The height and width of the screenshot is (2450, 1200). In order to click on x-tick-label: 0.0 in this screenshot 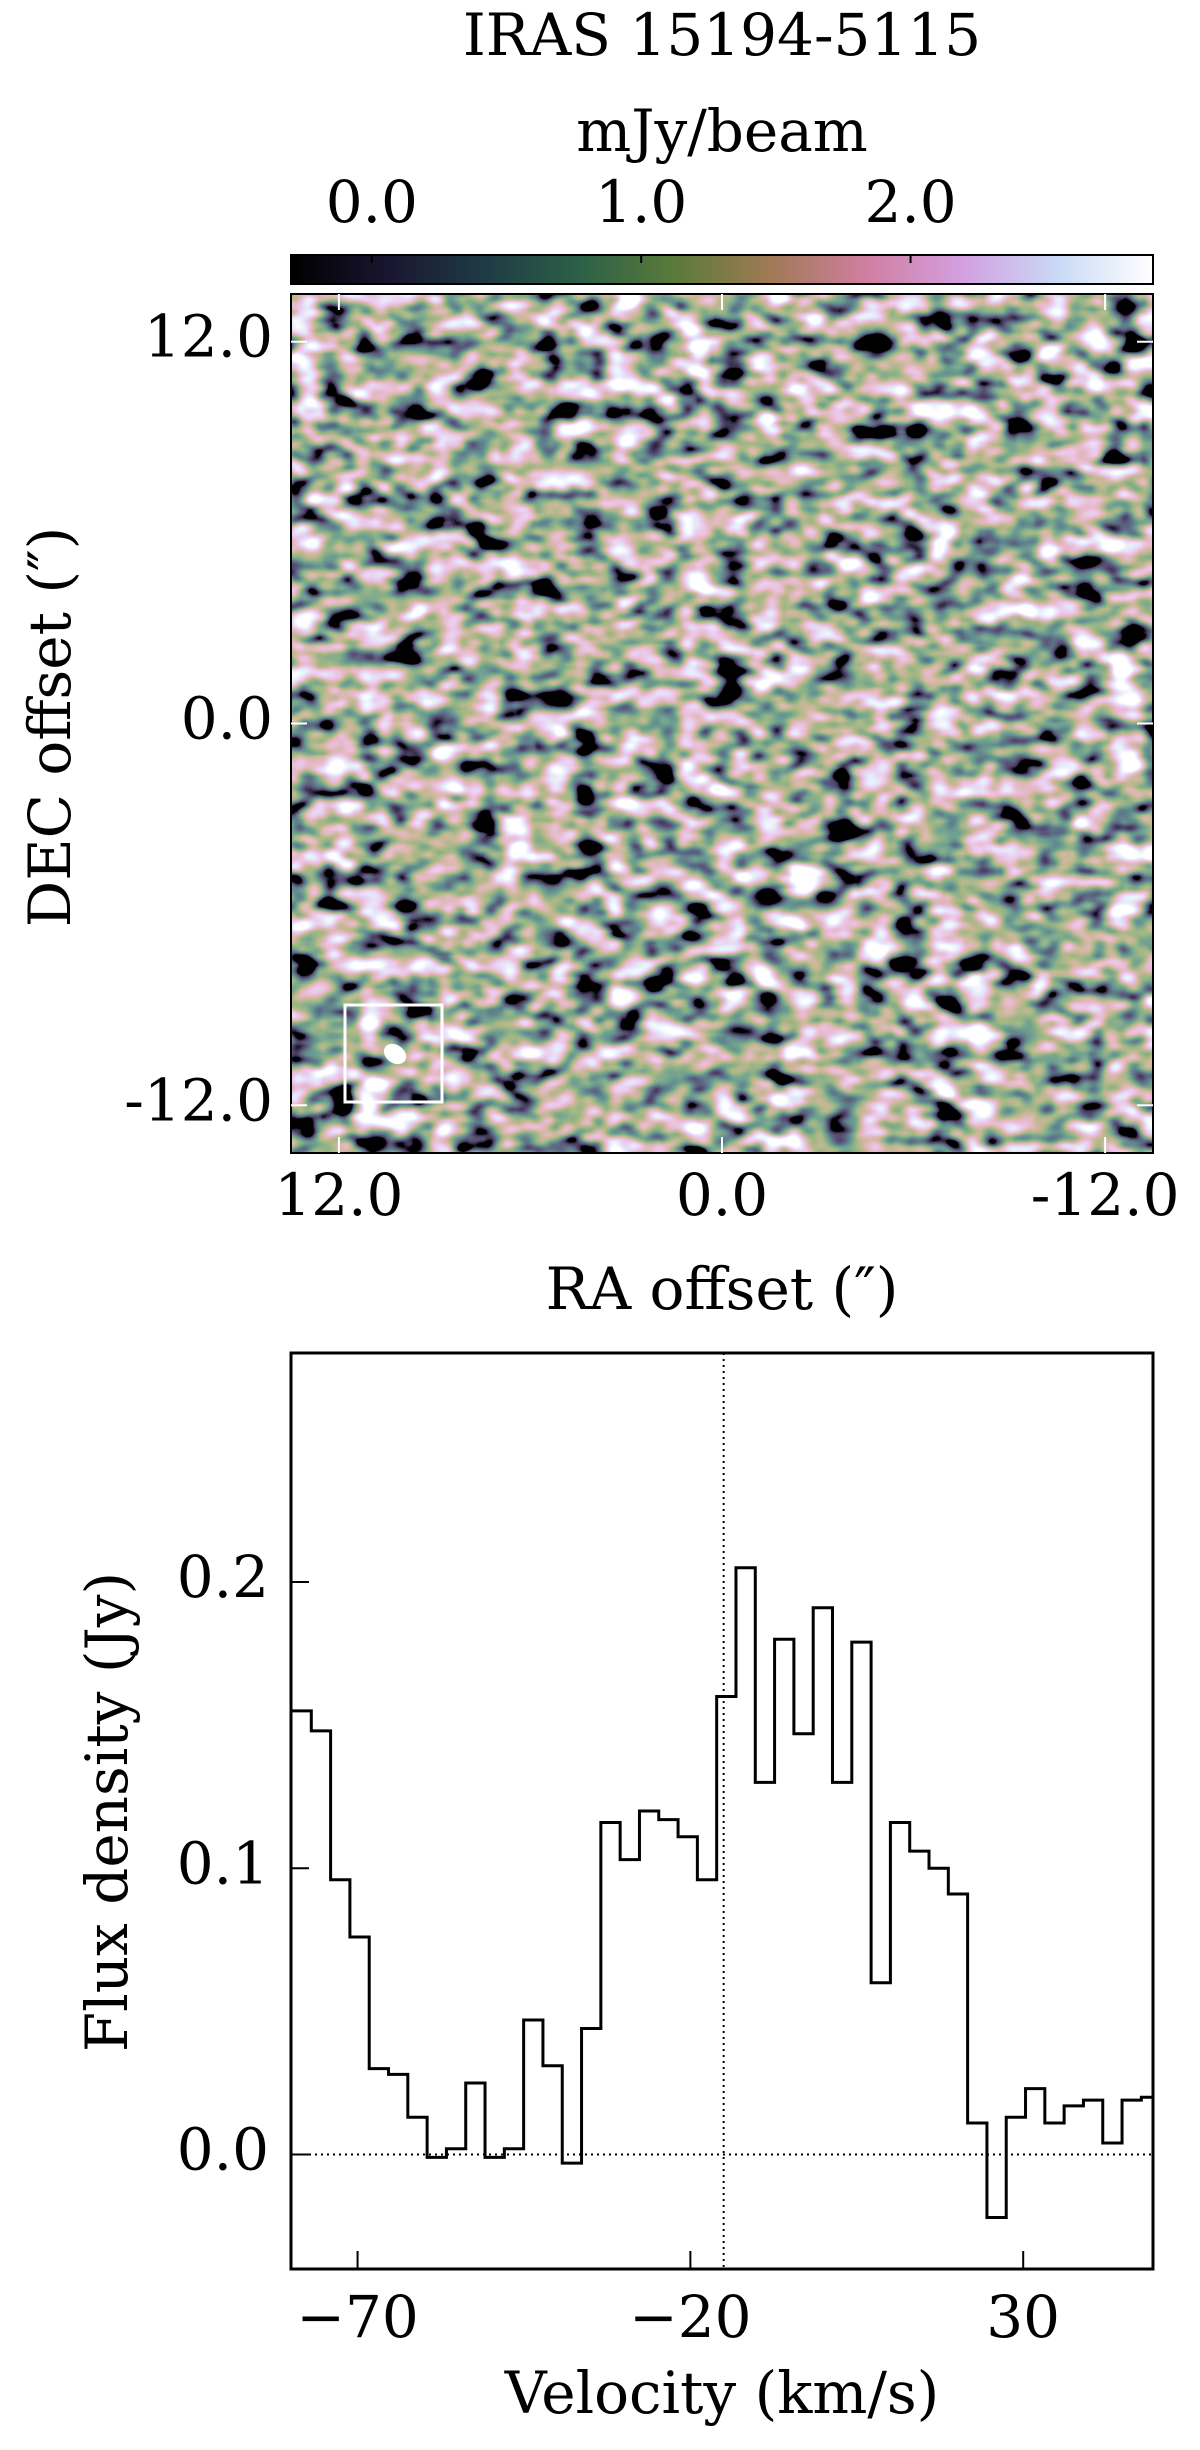, I will do `click(722, 1195)`.